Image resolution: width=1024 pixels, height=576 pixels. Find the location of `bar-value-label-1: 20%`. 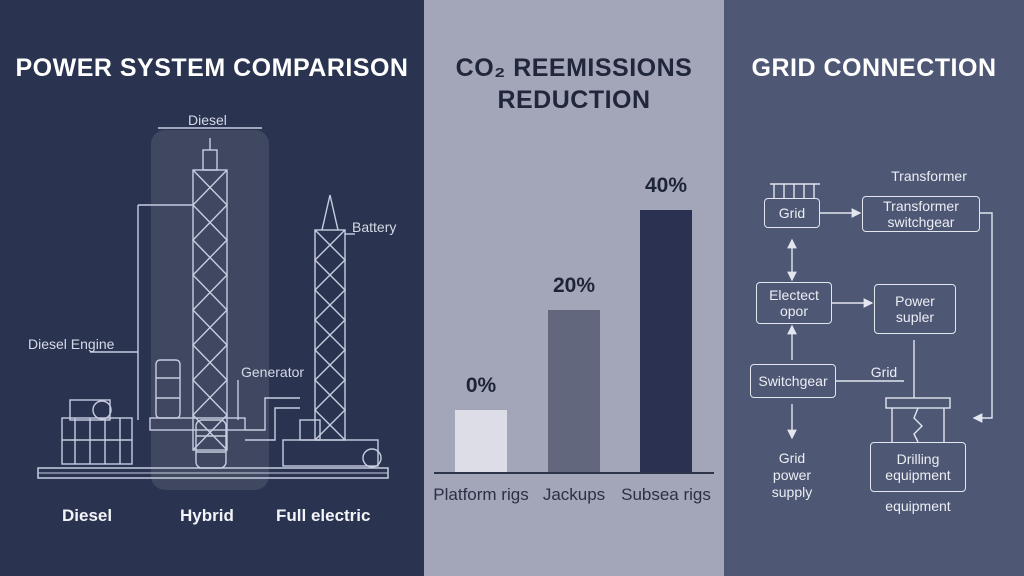

bar-value-label-1: 20% is located at coordinates (574, 285).